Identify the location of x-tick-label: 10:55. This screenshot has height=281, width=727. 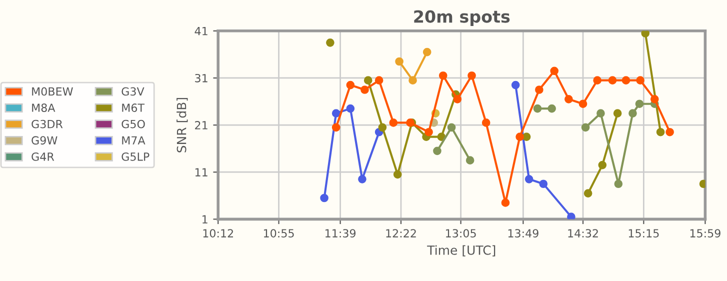
(279, 233).